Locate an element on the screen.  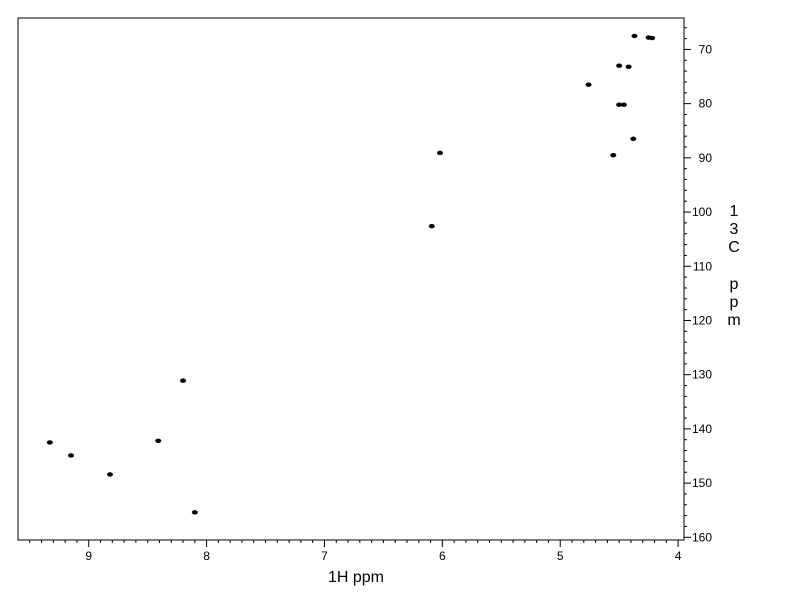
y-tick-label: 110 is located at coordinates (702, 266).